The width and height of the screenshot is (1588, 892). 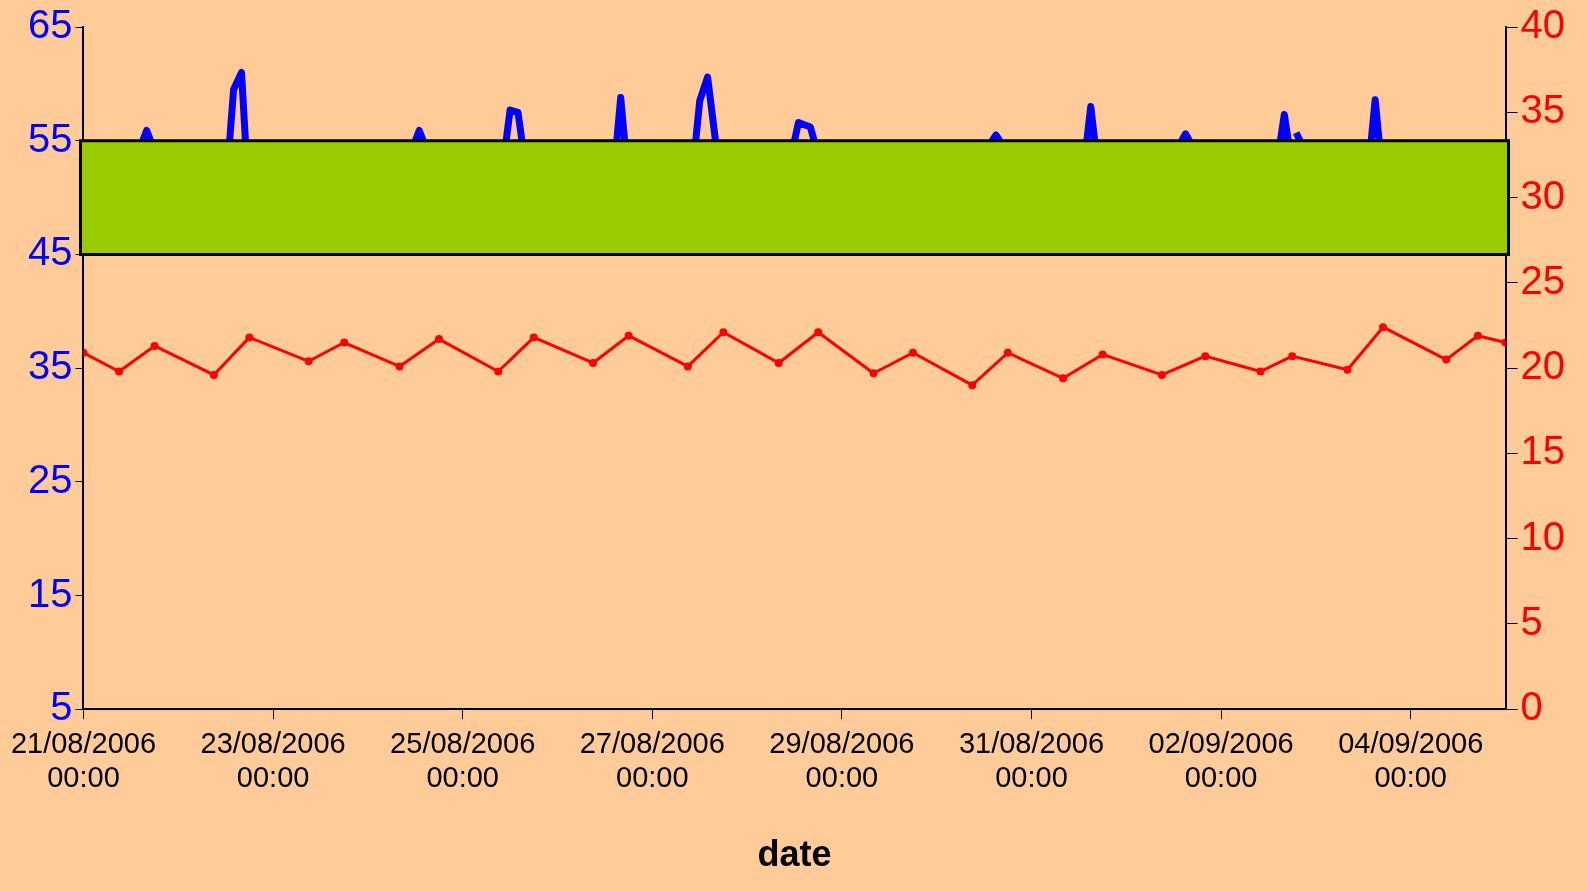 What do you see at coordinates (1543, 535) in the screenshot?
I see `y2-tick-label: 10` at bounding box center [1543, 535].